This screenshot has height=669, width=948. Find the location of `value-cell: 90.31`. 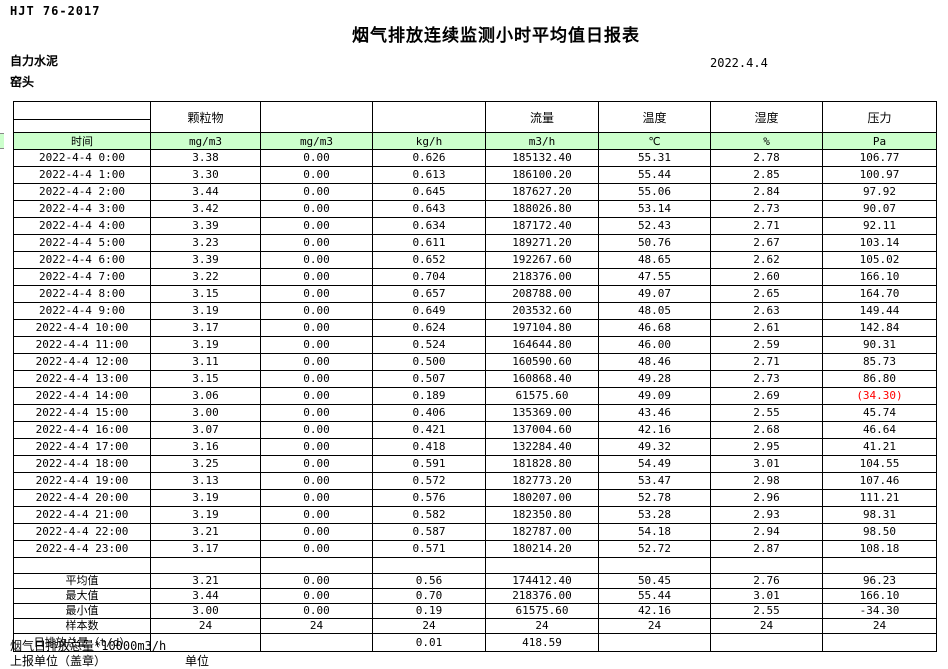

value-cell: 90.31 is located at coordinates (879, 345).